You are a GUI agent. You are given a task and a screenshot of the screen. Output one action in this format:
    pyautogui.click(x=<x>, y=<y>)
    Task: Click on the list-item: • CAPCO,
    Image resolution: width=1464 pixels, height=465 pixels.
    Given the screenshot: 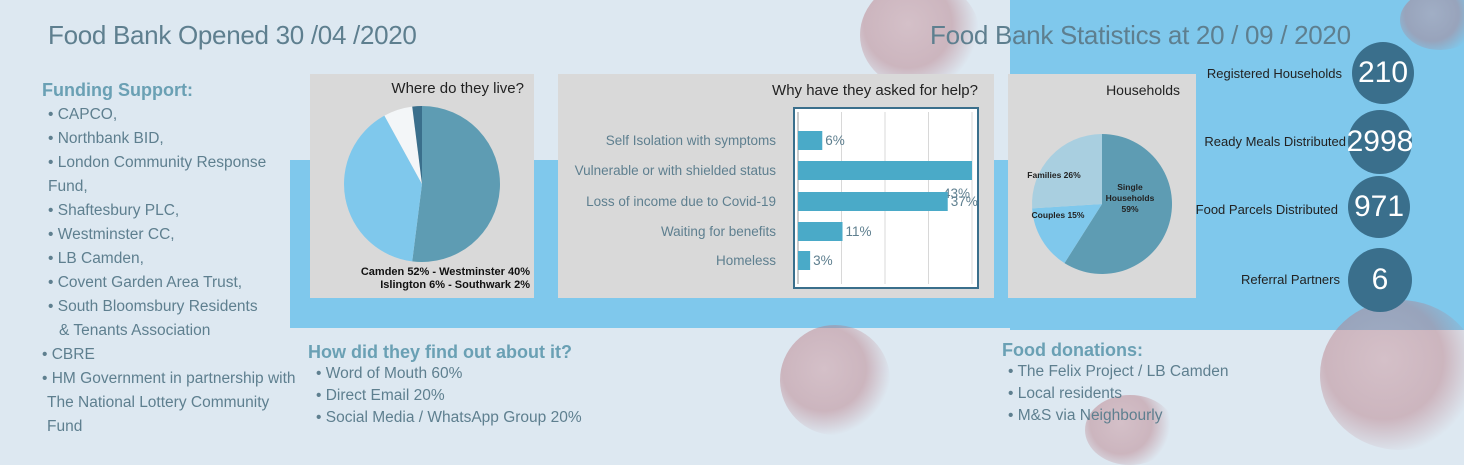 What is the action you would take?
    pyautogui.click(x=83, y=114)
    